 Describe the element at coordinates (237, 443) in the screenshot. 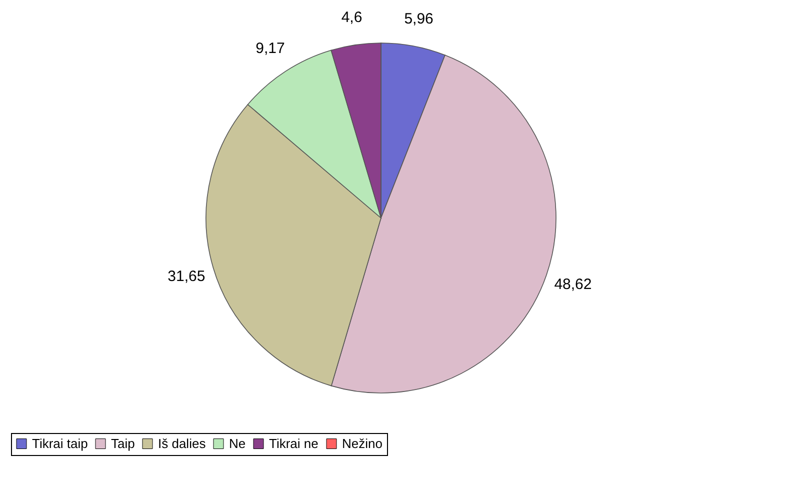

I see `legend-label: Ne` at that location.